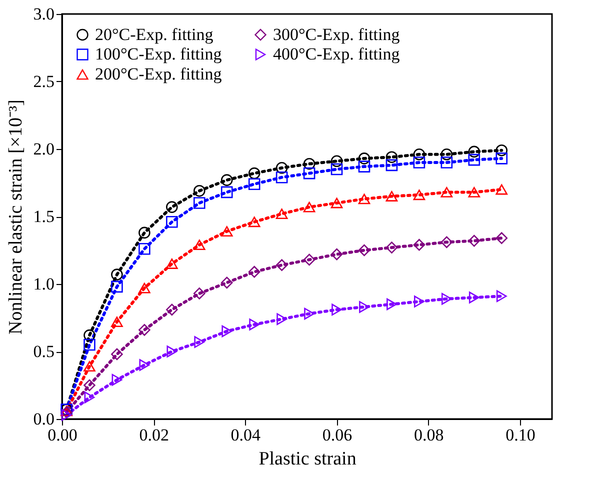 Image resolution: width=597 pixels, height=490 pixels. What do you see at coordinates (43, 149) in the screenshot?
I see `y-tick-label: 2.0` at bounding box center [43, 149].